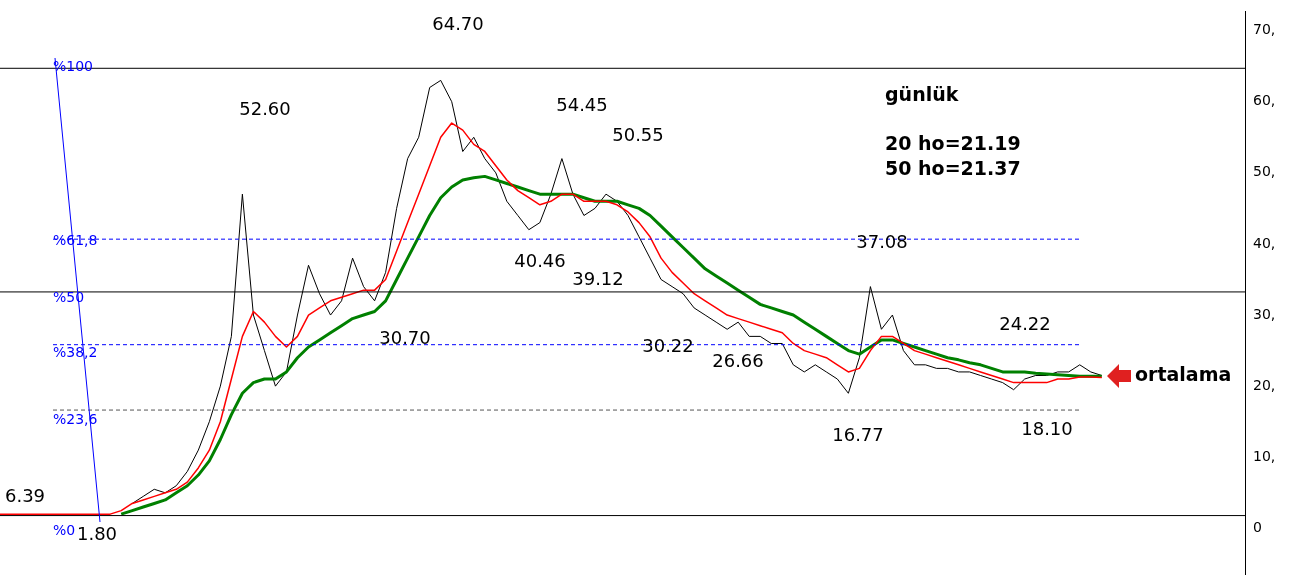 The image size is (1300, 586). What do you see at coordinates (1264, 171) in the screenshot?
I see `y-tick-label: 50,` at bounding box center [1264, 171].